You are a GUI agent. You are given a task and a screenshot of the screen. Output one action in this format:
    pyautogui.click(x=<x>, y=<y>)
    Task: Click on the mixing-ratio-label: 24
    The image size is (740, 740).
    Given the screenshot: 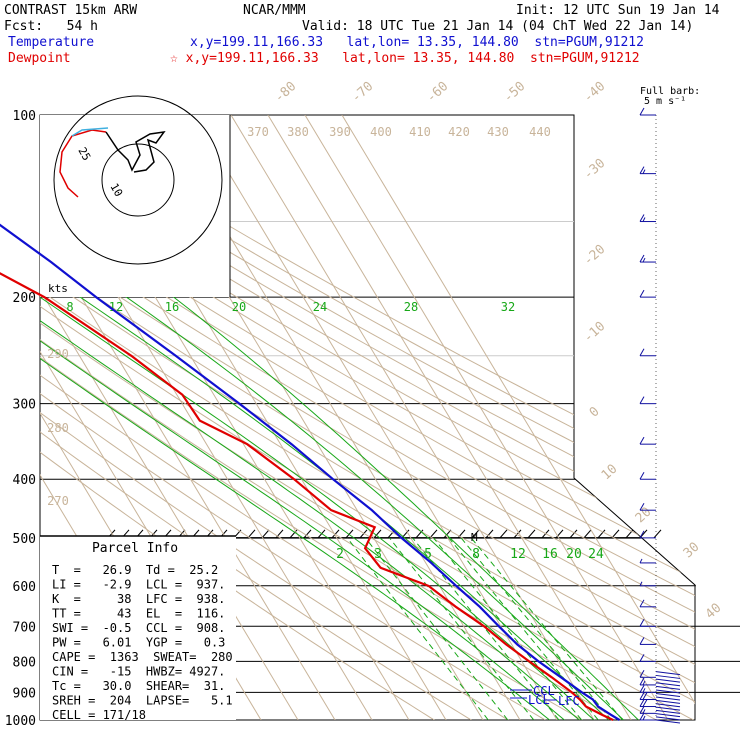 What is the action you would take?
    pyautogui.click(x=596, y=554)
    